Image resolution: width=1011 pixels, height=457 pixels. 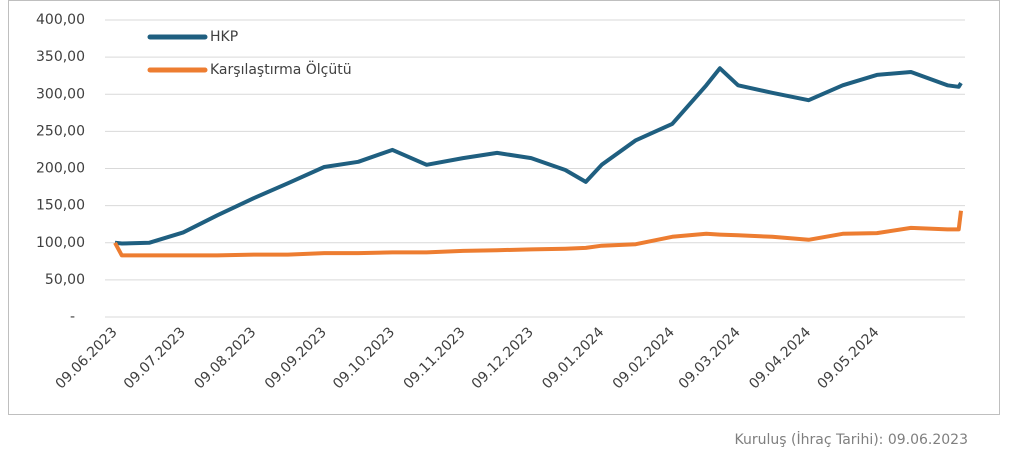 What do you see at coordinates (538, 234) in the screenshot?
I see `series-line` at bounding box center [538, 234].